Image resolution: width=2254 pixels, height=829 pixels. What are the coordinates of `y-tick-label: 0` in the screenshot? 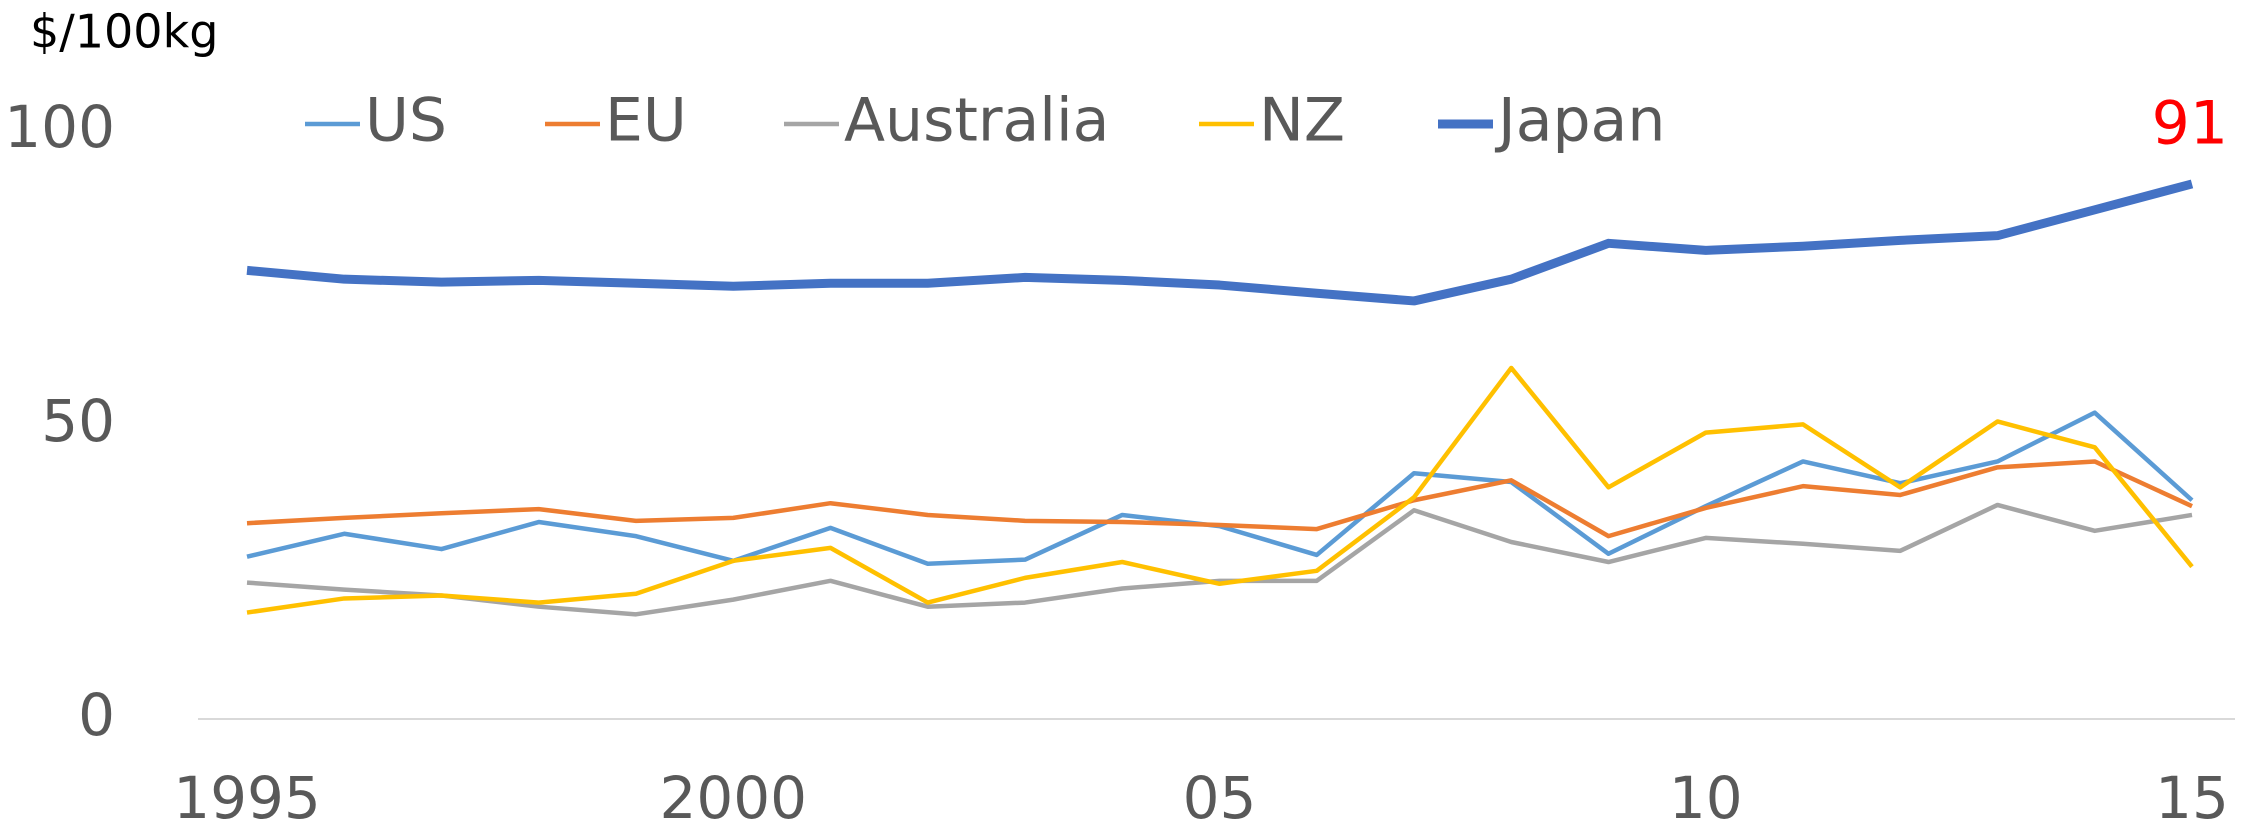 It's located at (96, 715).